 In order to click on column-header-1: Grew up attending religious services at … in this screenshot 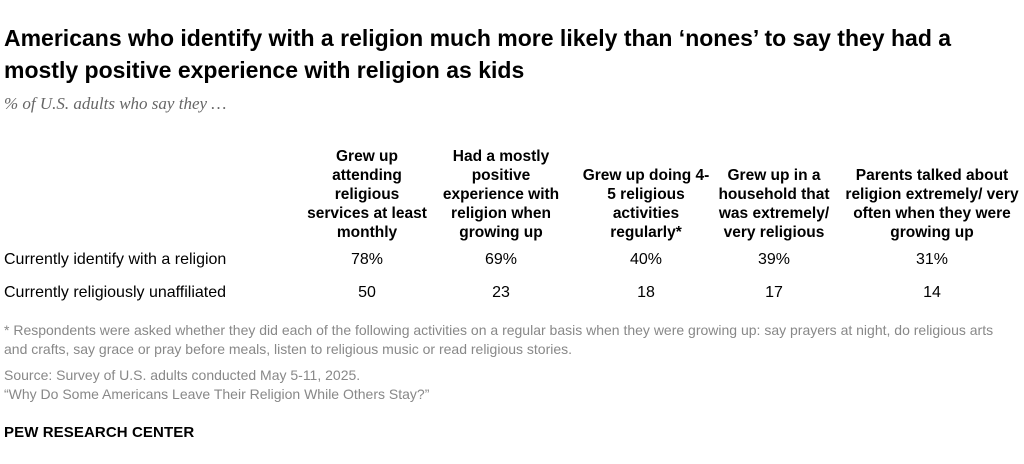, I will do `click(367, 191)`.